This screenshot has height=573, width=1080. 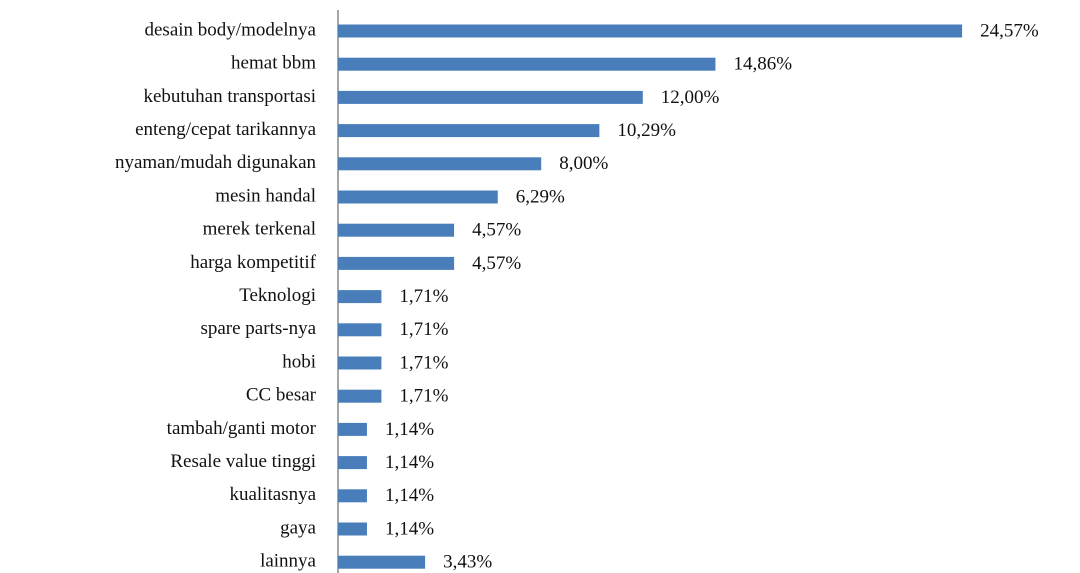 I want to click on category-label: Teknologi, so click(x=277, y=295).